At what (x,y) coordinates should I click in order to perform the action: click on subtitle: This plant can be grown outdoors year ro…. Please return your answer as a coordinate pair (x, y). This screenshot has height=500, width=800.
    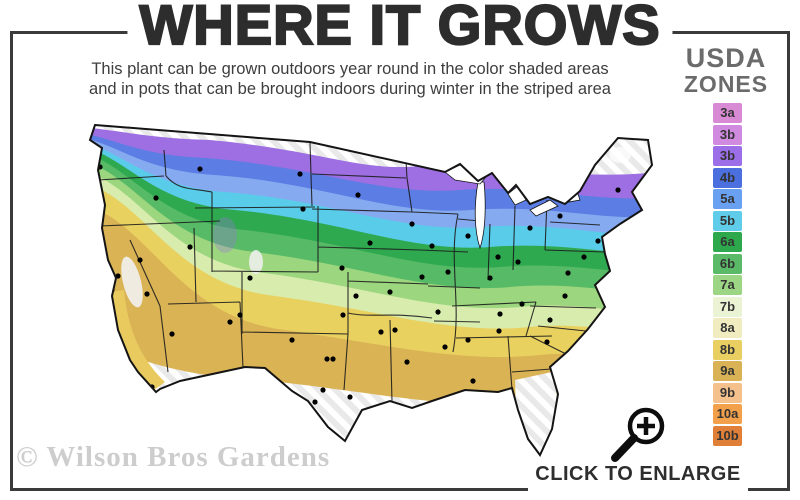
    Looking at the image, I should click on (350, 79).